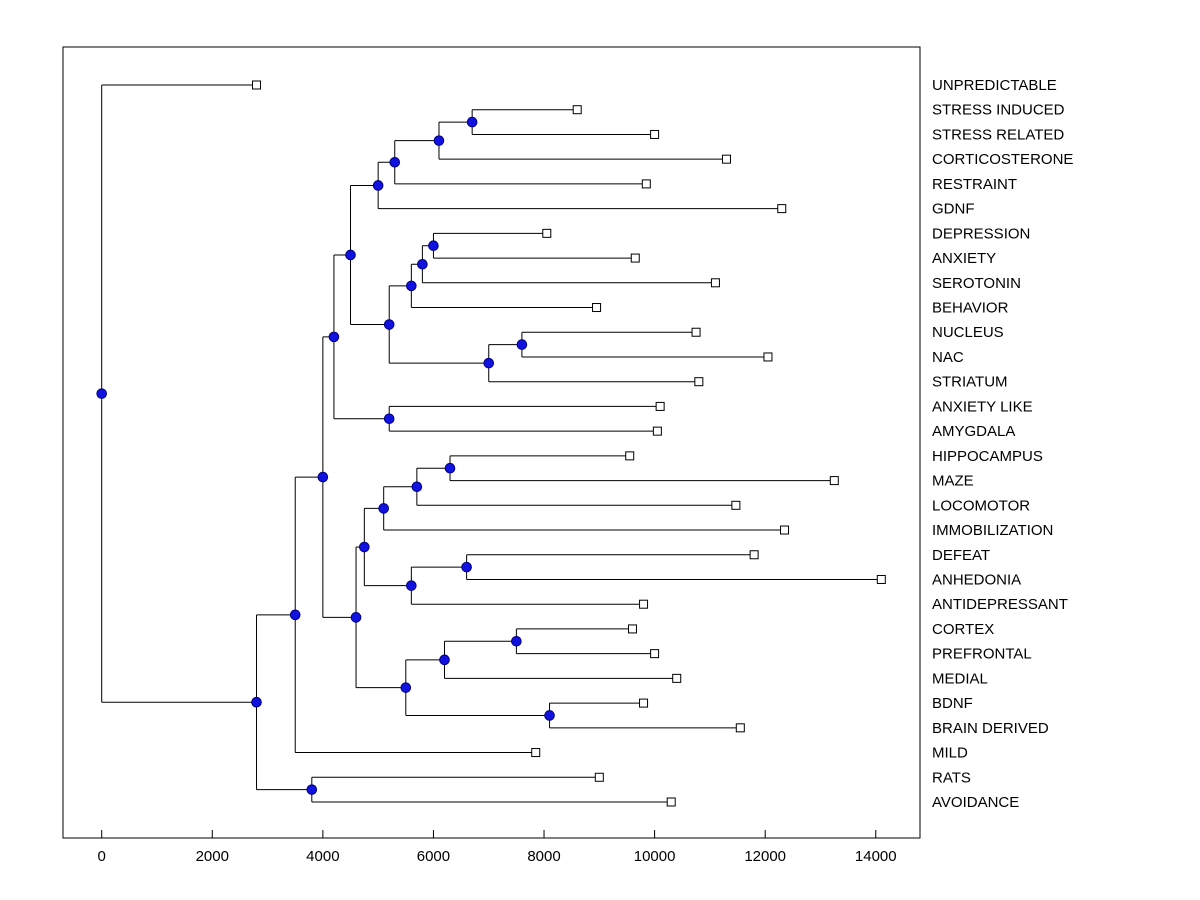  I want to click on x-tick-label: 4000, so click(322, 856).